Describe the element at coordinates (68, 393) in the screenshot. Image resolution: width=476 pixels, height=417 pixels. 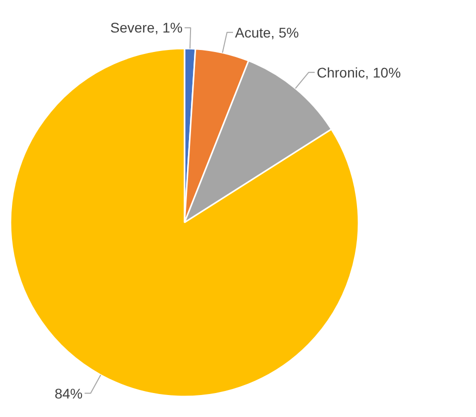
I see `data-label: 84%` at that location.